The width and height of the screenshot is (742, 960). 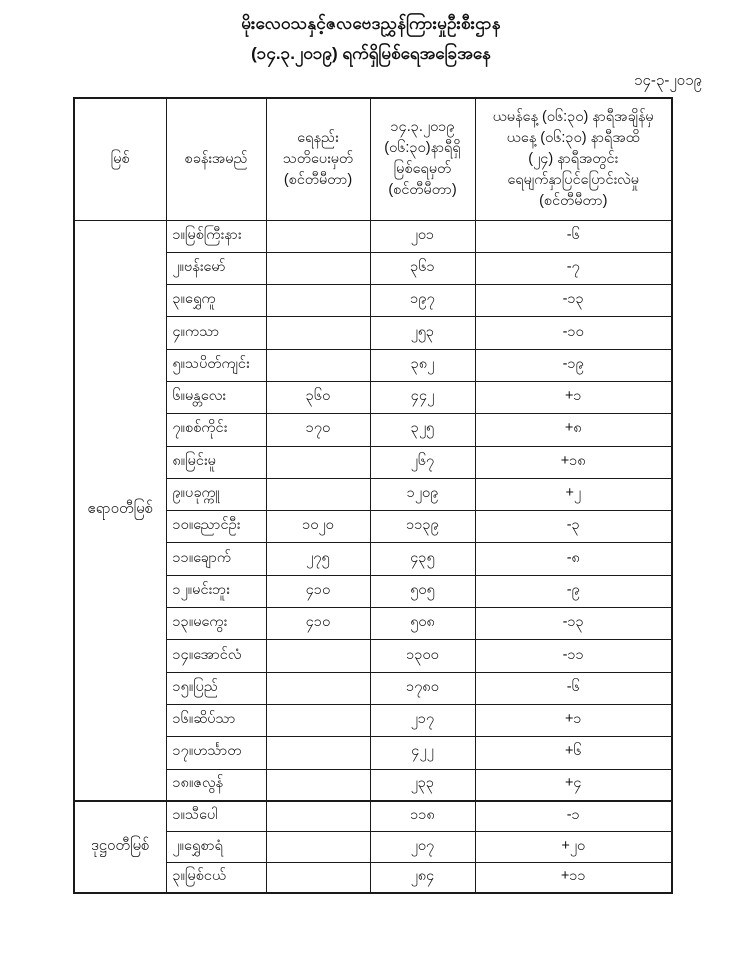 What do you see at coordinates (216, 591) in the screenshot?
I see `station-name: ၁၂။မင်းဘူး` at bounding box center [216, 591].